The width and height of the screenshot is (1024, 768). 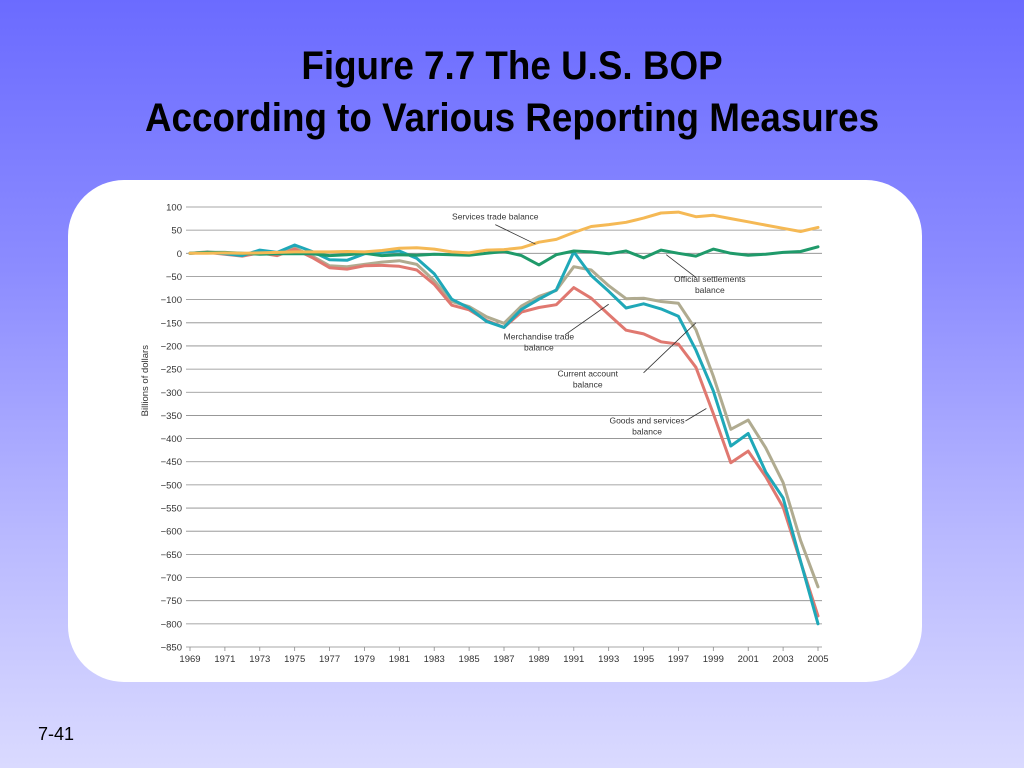 What do you see at coordinates (171, 393) in the screenshot?
I see `y-tick-label: −300` at bounding box center [171, 393].